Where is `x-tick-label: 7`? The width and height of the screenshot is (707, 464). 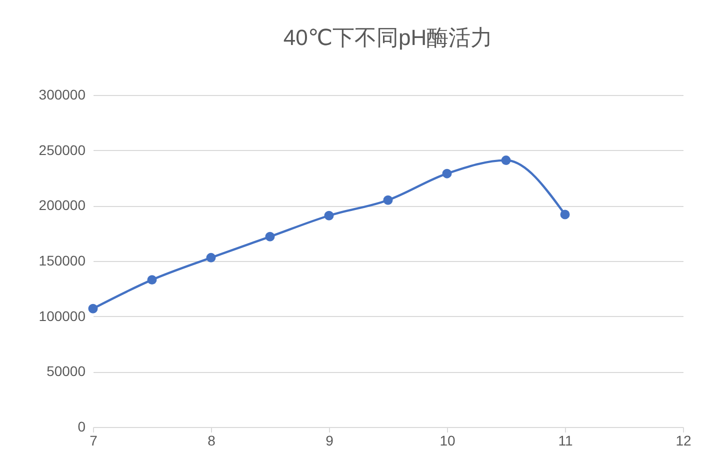
x-tick-label: 7 is located at coordinates (94, 440).